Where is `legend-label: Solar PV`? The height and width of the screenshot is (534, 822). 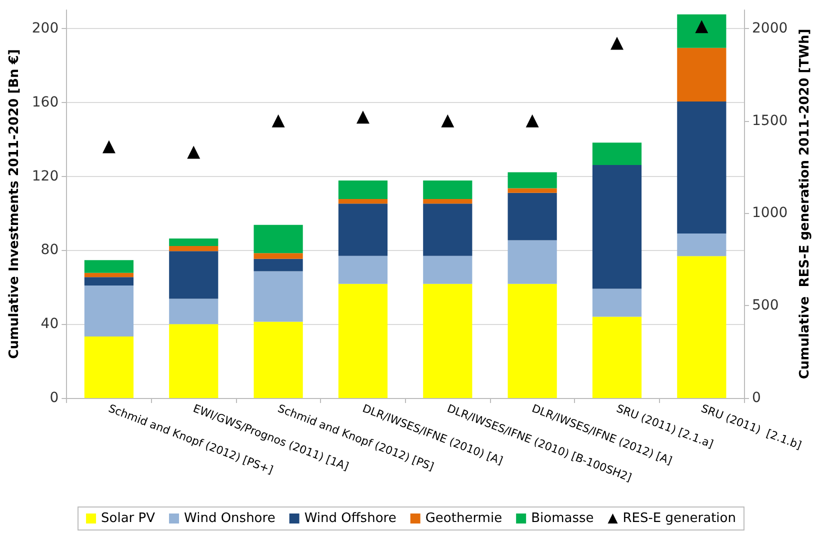 legend-label: Solar PV is located at coordinates (128, 518).